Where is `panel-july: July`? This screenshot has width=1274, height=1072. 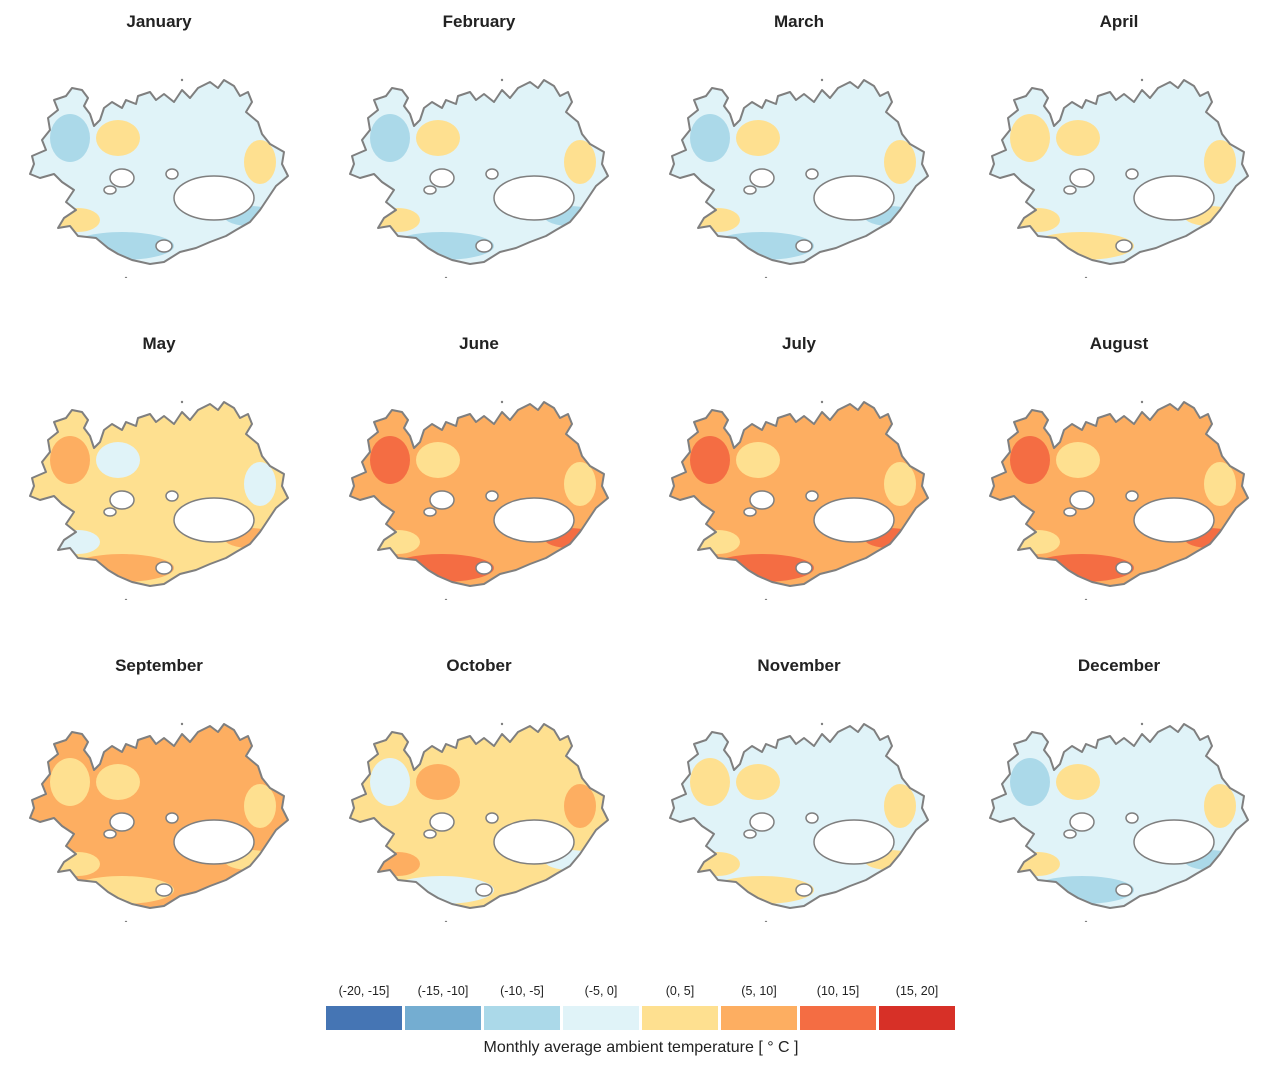
panel-july: July is located at coordinates (799, 483).